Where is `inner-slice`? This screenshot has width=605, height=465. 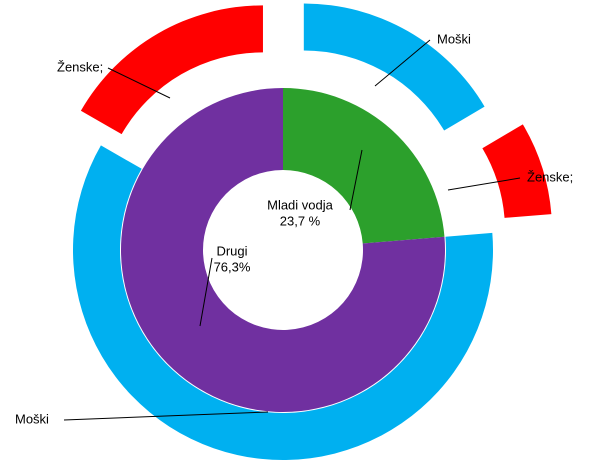
inner-slice is located at coordinates (364, 166).